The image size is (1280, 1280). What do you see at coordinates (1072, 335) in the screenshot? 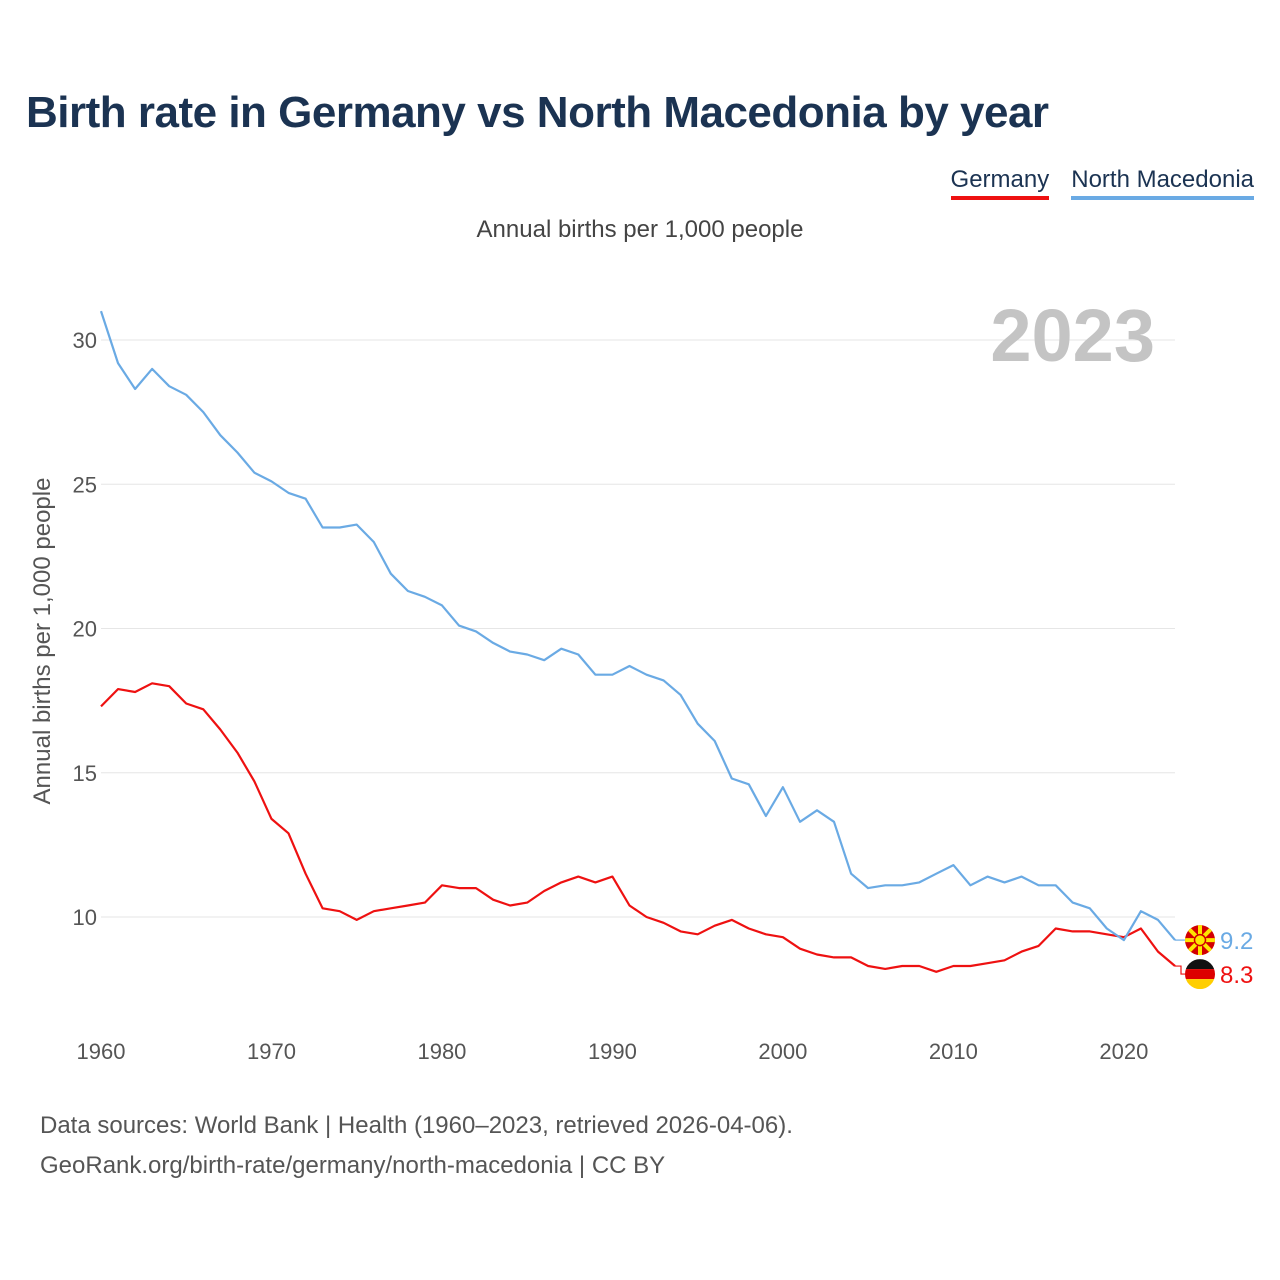
I see `year-label: 2023` at bounding box center [1072, 335].